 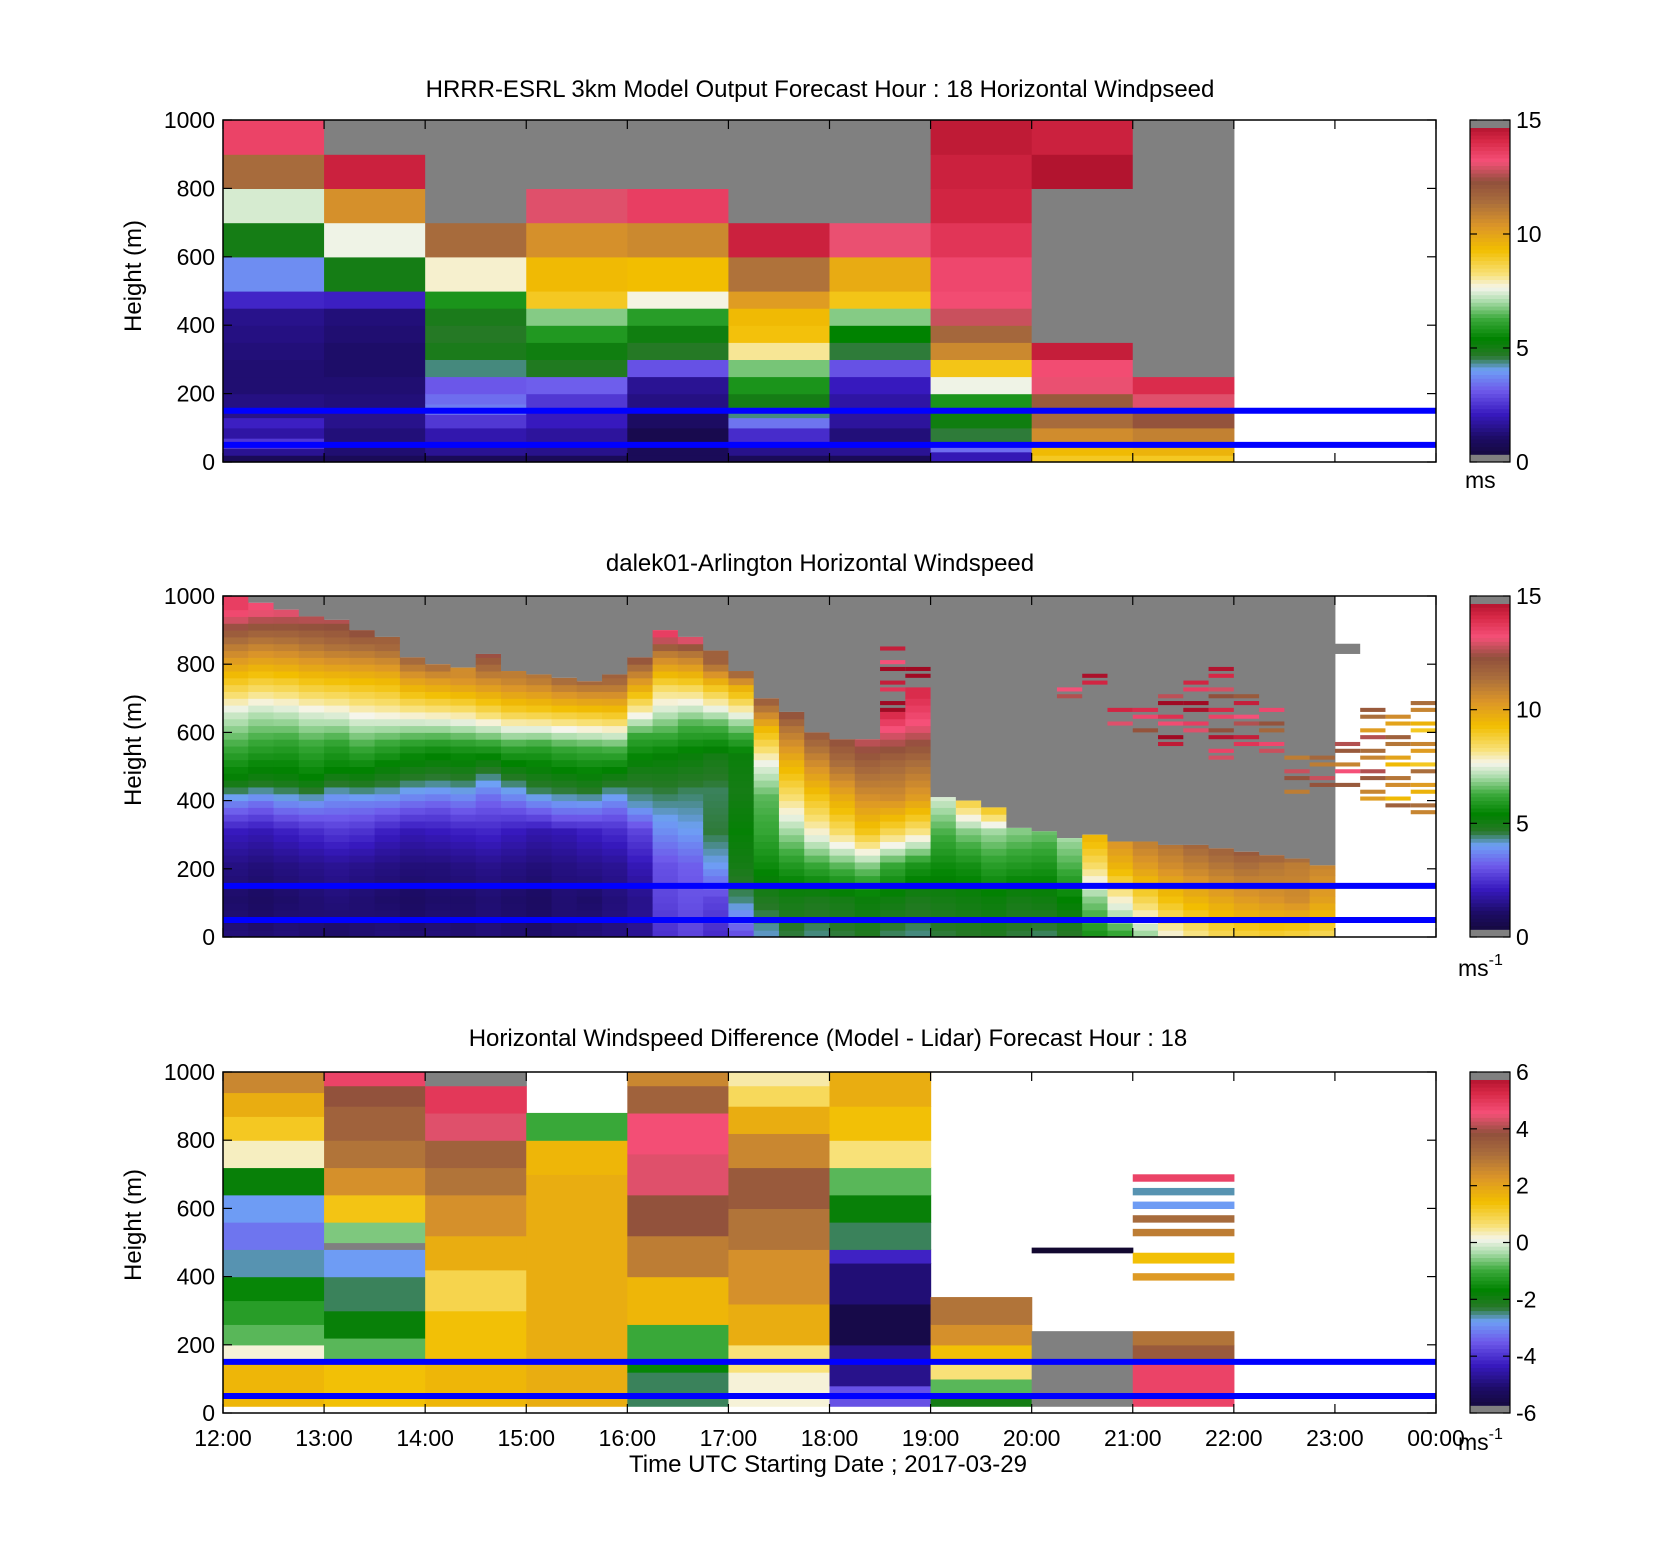 I want to click on y-tick-label: 600, so click(x=196, y=1208).